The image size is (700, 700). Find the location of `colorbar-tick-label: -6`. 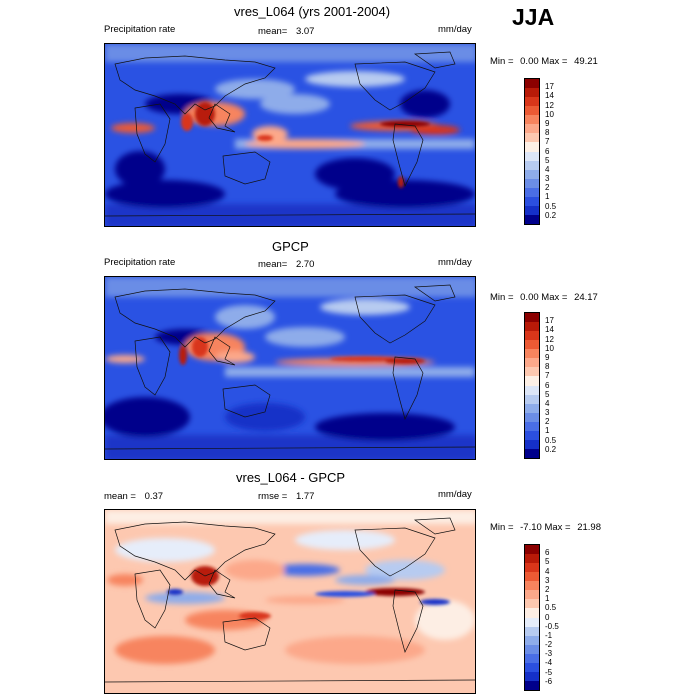

colorbar-tick-label: -6 is located at coordinates (549, 681).